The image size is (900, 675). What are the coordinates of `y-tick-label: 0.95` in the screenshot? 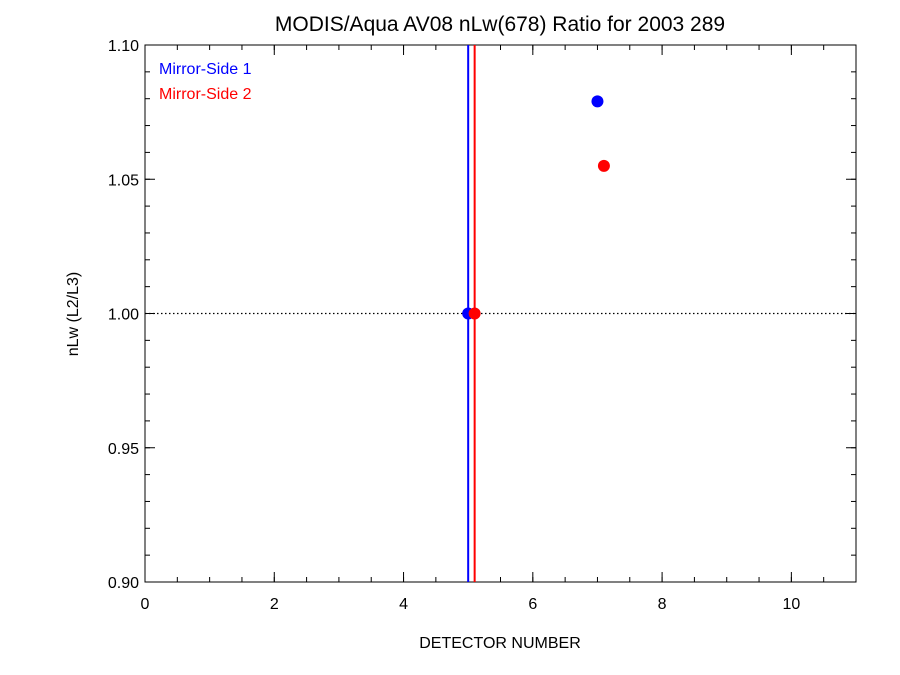 It's located at (123, 449).